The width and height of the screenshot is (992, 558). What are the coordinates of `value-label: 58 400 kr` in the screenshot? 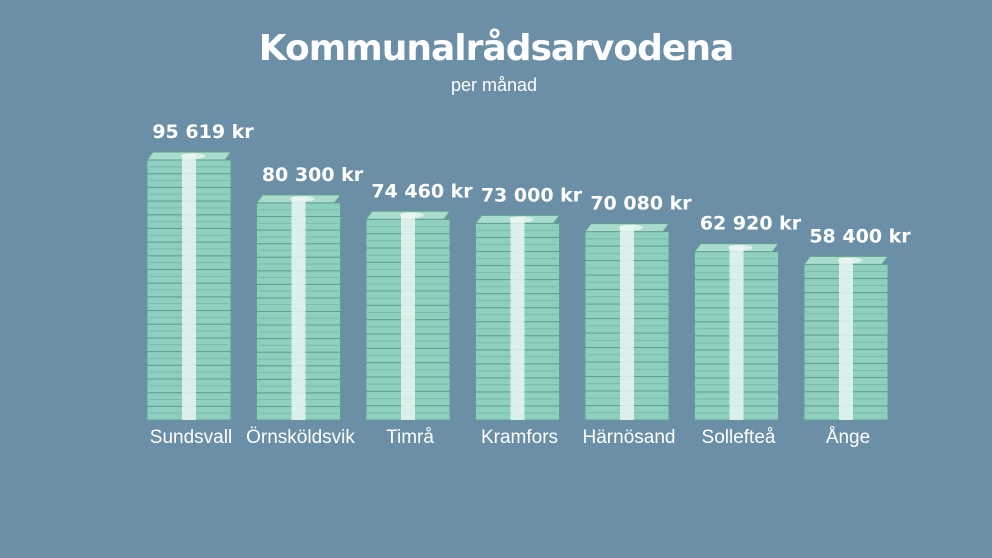 It's located at (860, 236).